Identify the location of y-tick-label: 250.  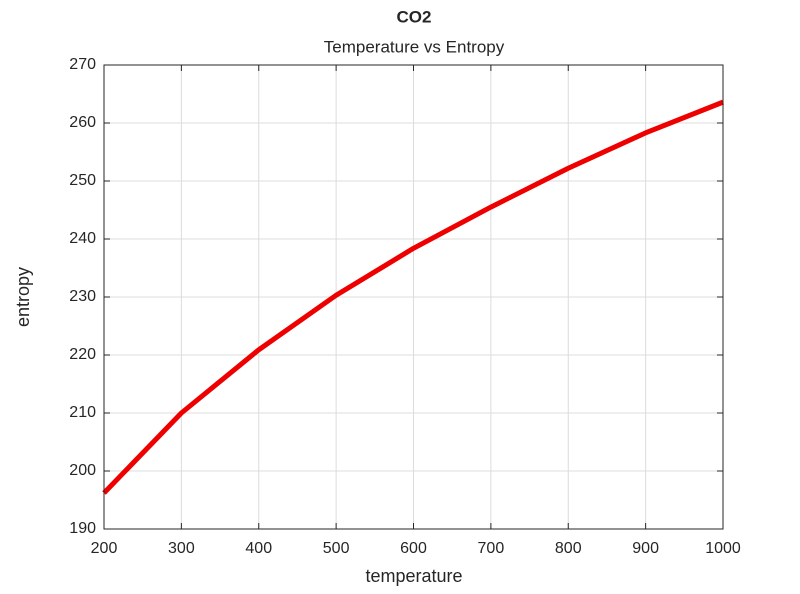
(82, 180).